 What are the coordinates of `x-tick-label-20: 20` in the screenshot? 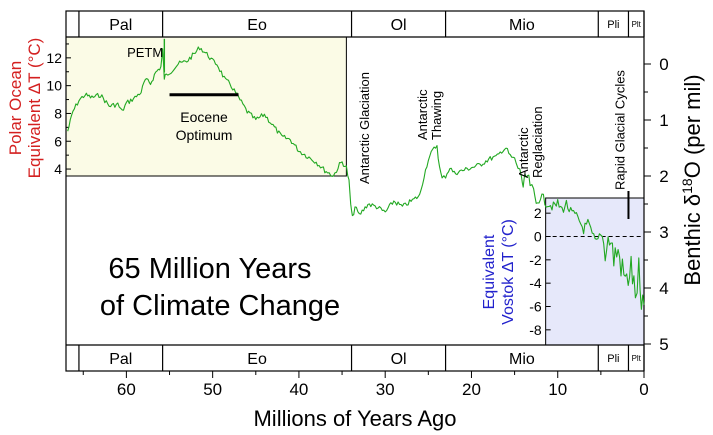 It's located at (471, 389).